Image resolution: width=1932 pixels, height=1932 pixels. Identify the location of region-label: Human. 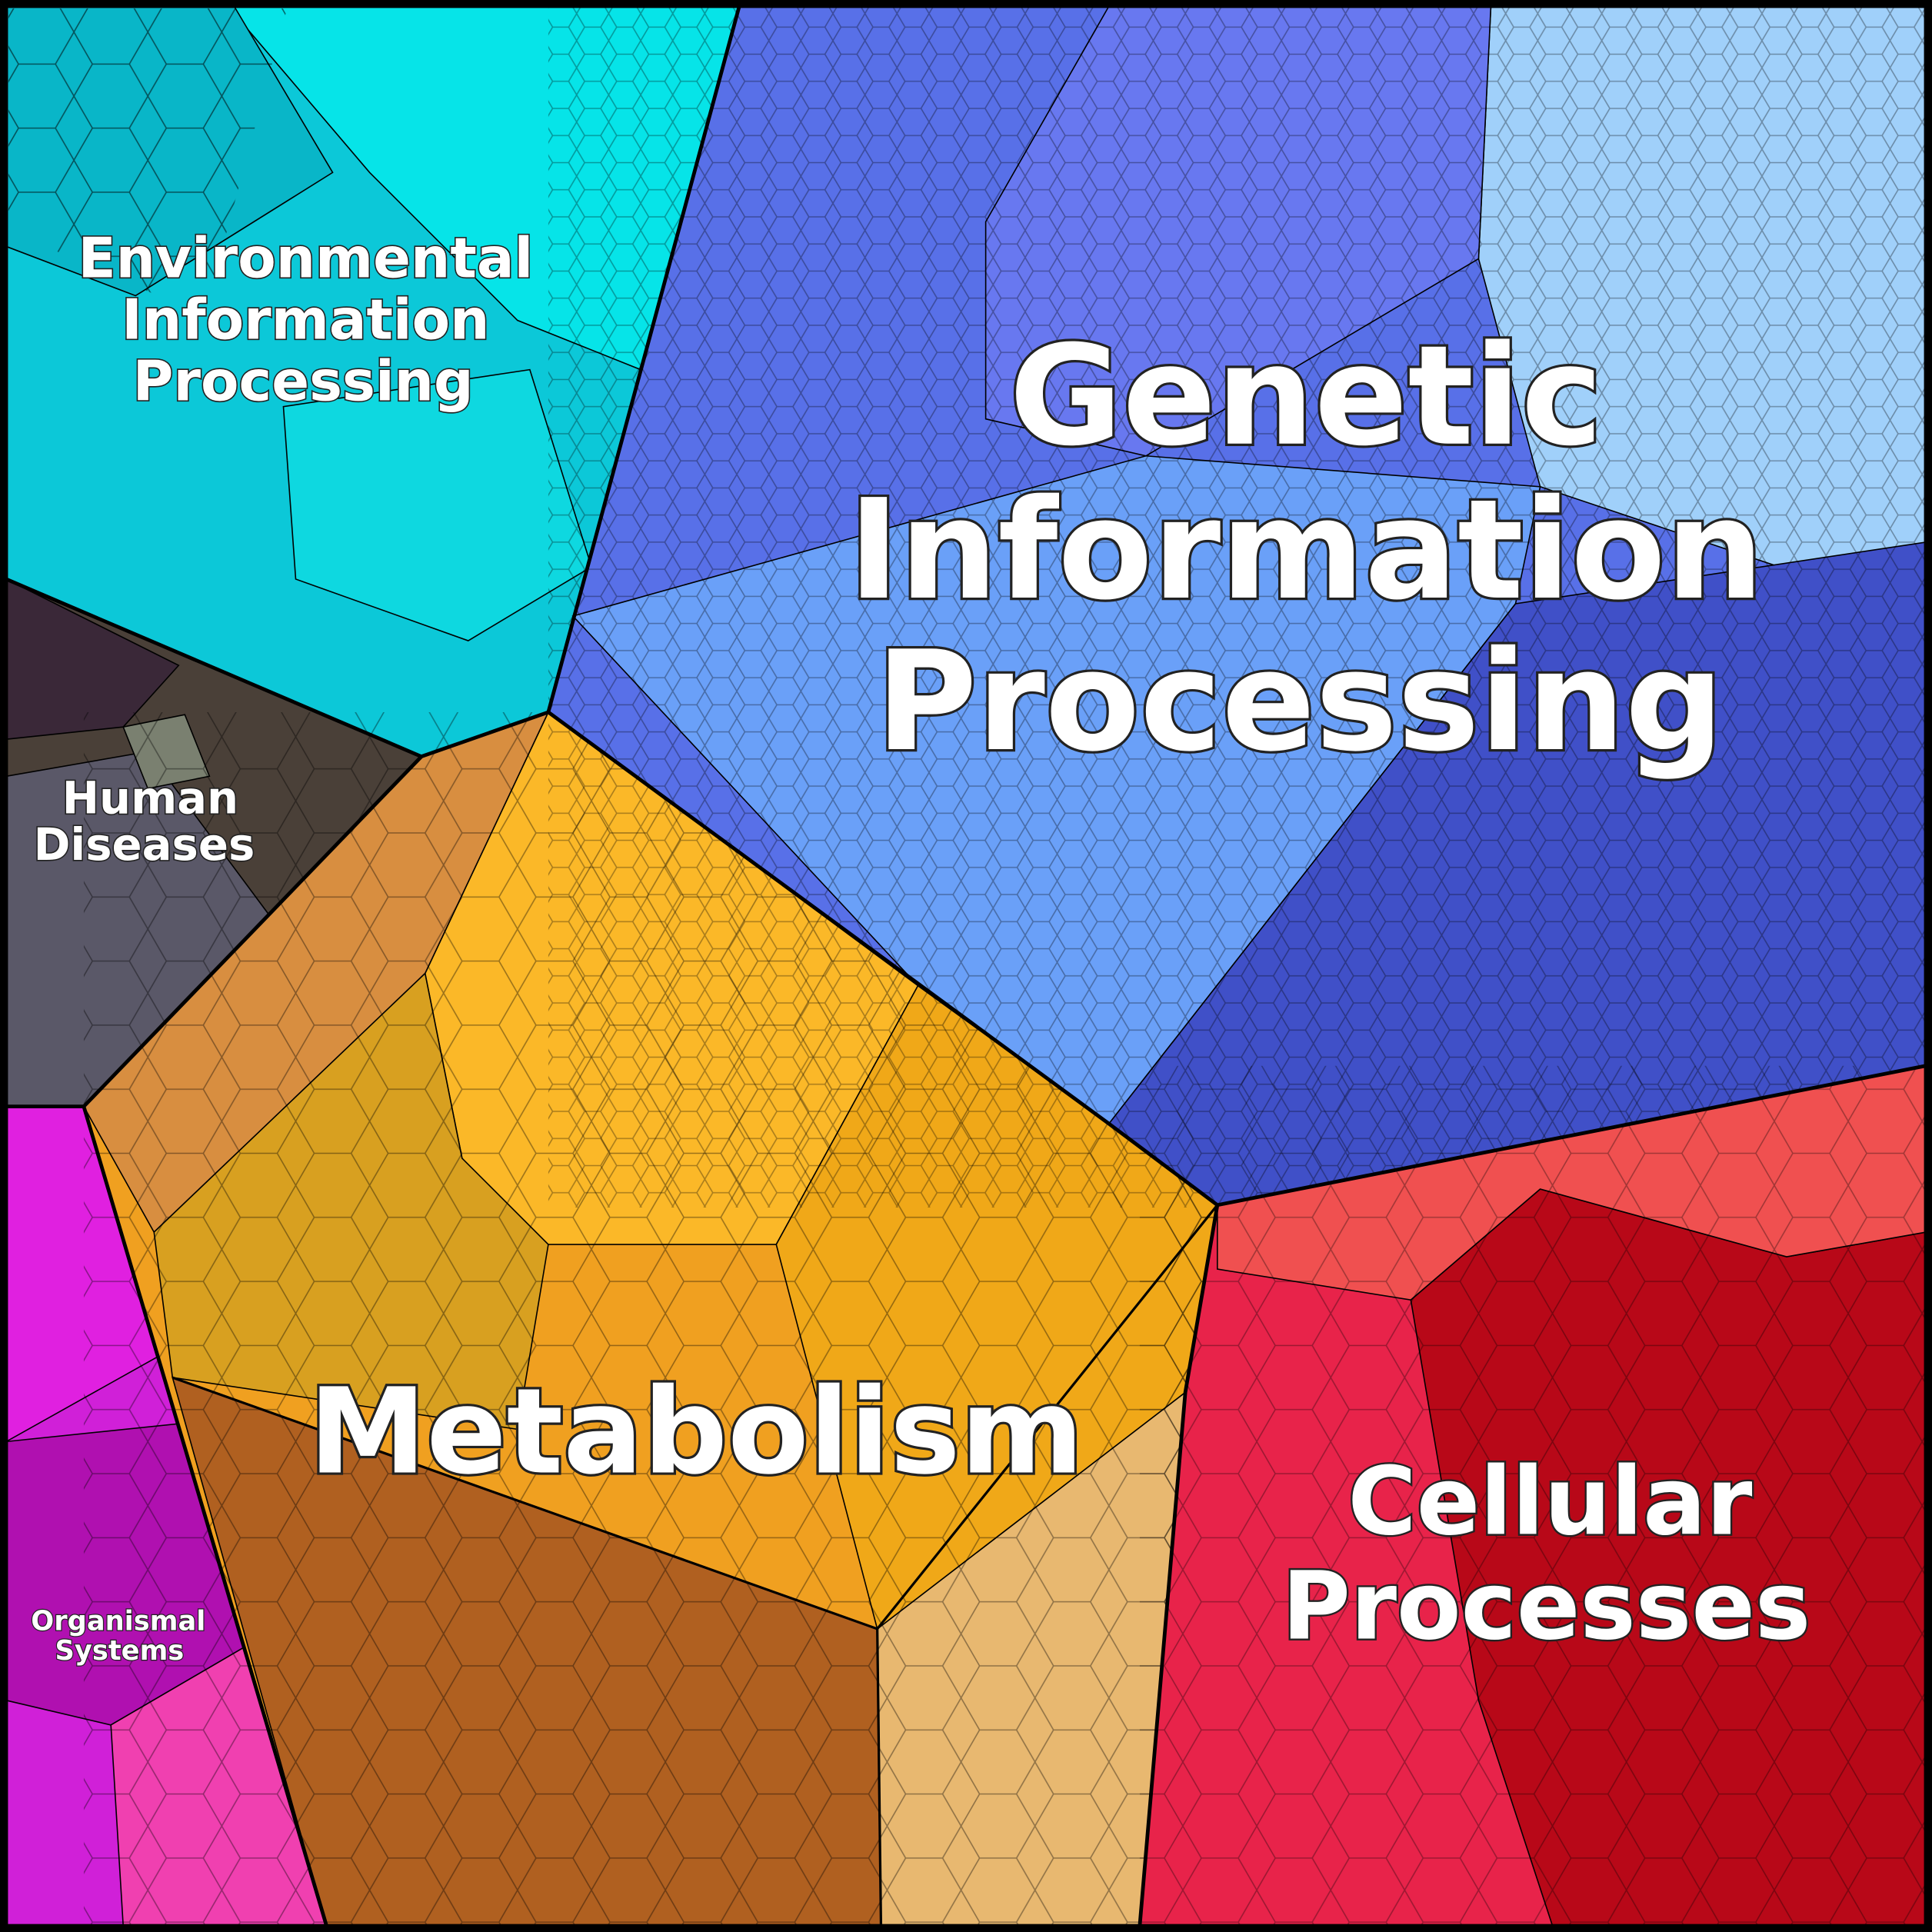
(150, 797).